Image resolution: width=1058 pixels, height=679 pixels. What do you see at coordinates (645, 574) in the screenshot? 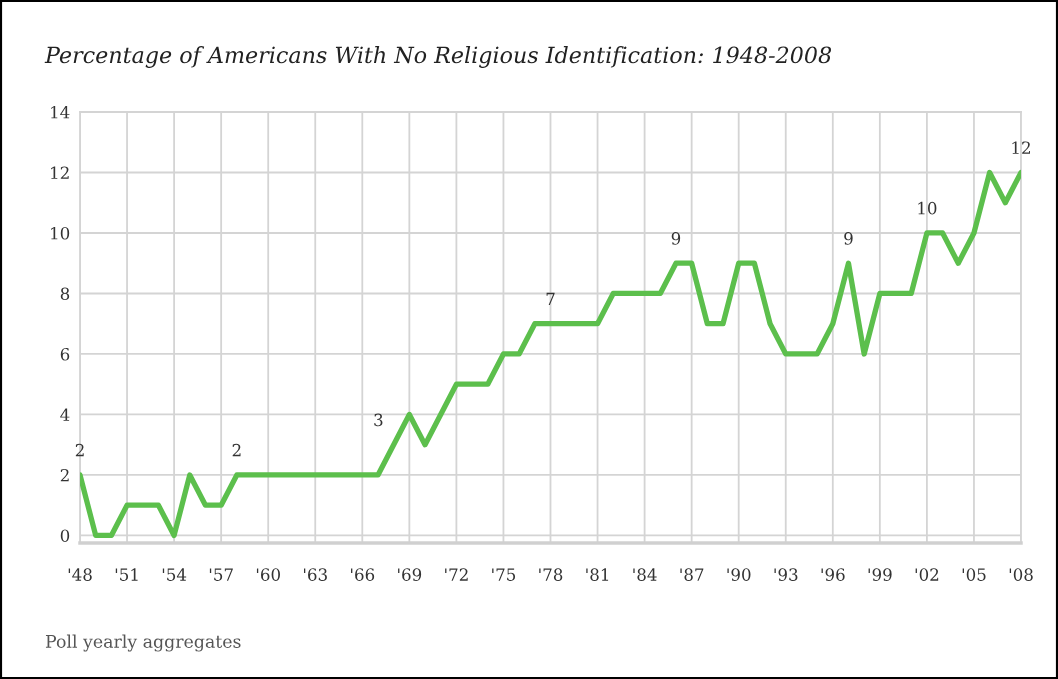
I see `x-tick-label: '84` at bounding box center [645, 574].